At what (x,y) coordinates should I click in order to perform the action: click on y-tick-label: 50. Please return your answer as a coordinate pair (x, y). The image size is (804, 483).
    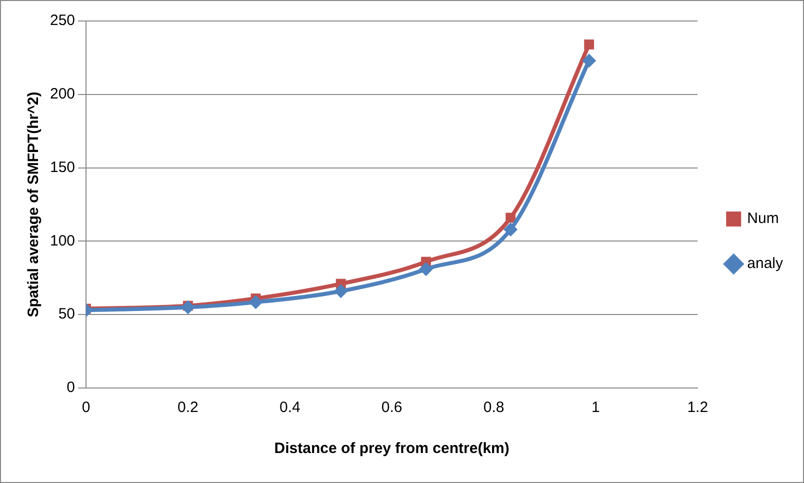
    Looking at the image, I should click on (67, 314).